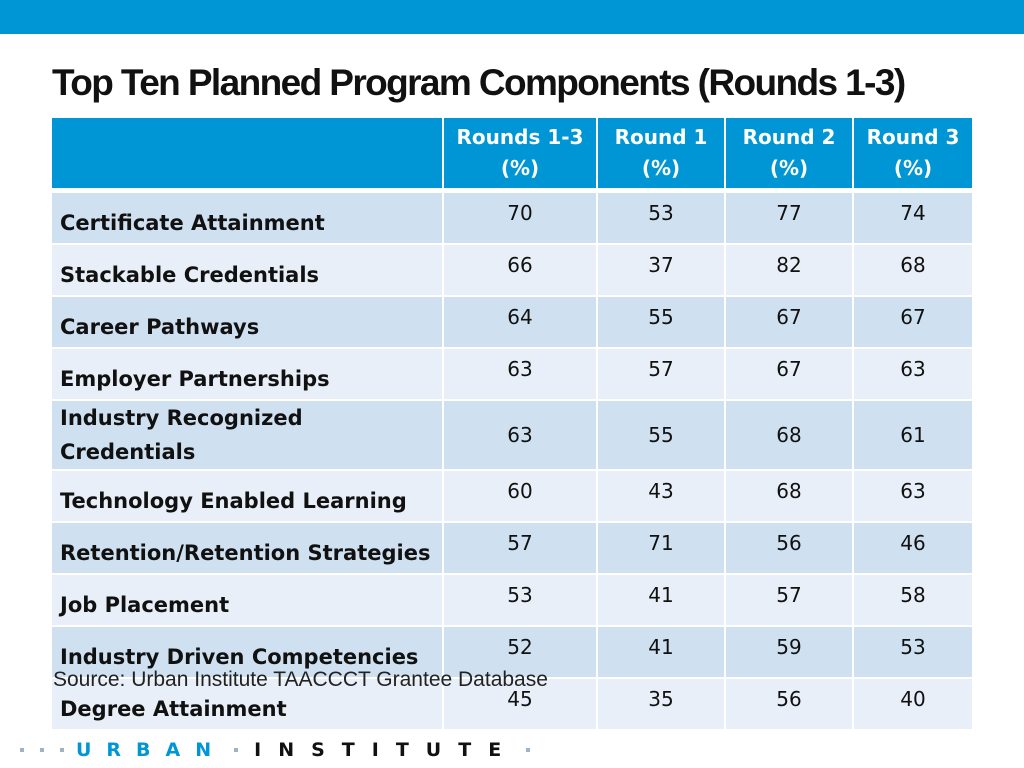 The width and height of the screenshot is (1024, 768). Describe the element at coordinates (173, 709) in the screenshot. I see `row-label-line: Degree Attainment` at that location.